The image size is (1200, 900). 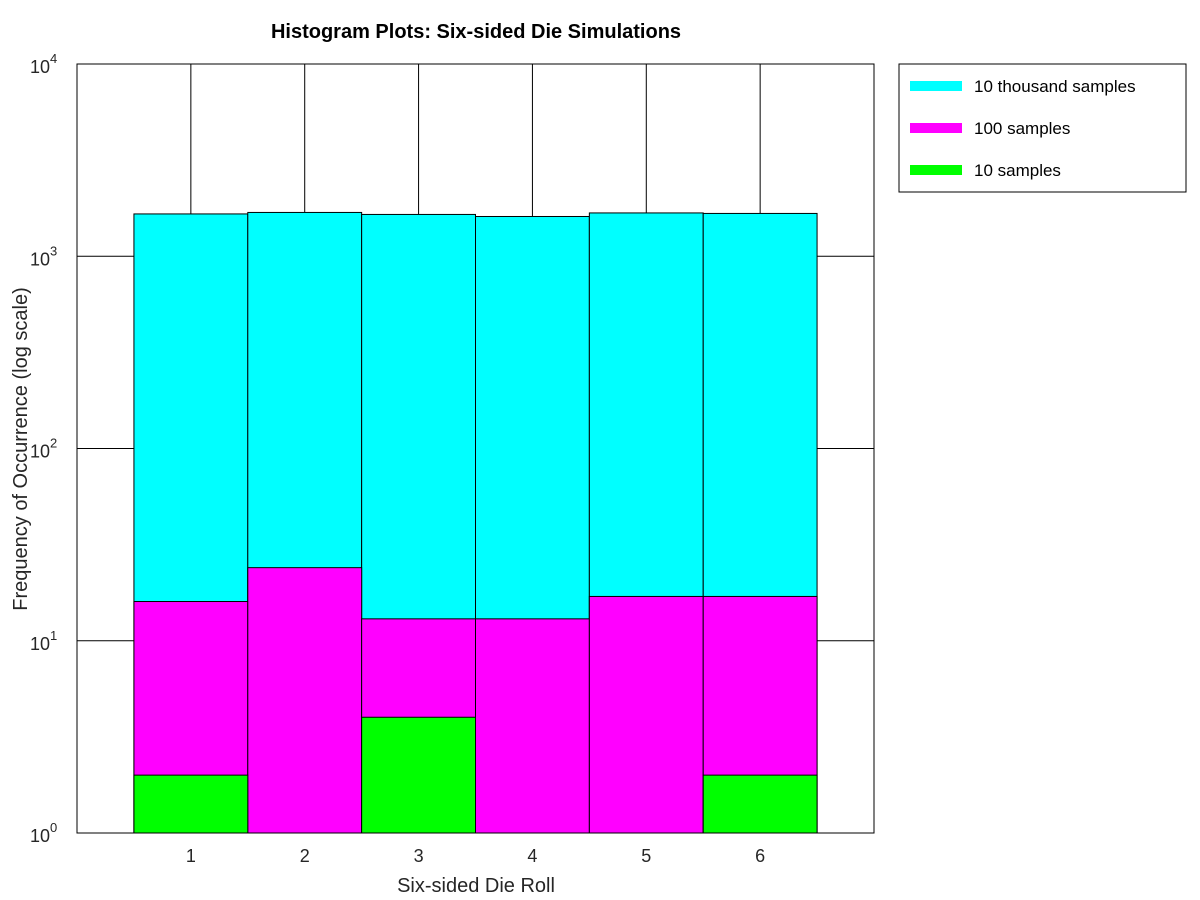 What do you see at coordinates (532, 856) in the screenshot?
I see `x-tick-label: 4` at bounding box center [532, 856].